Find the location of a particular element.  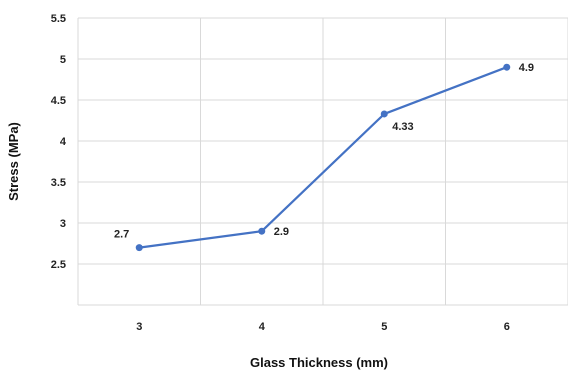

data-label: 4.33 is located at coordinates (402, 127).